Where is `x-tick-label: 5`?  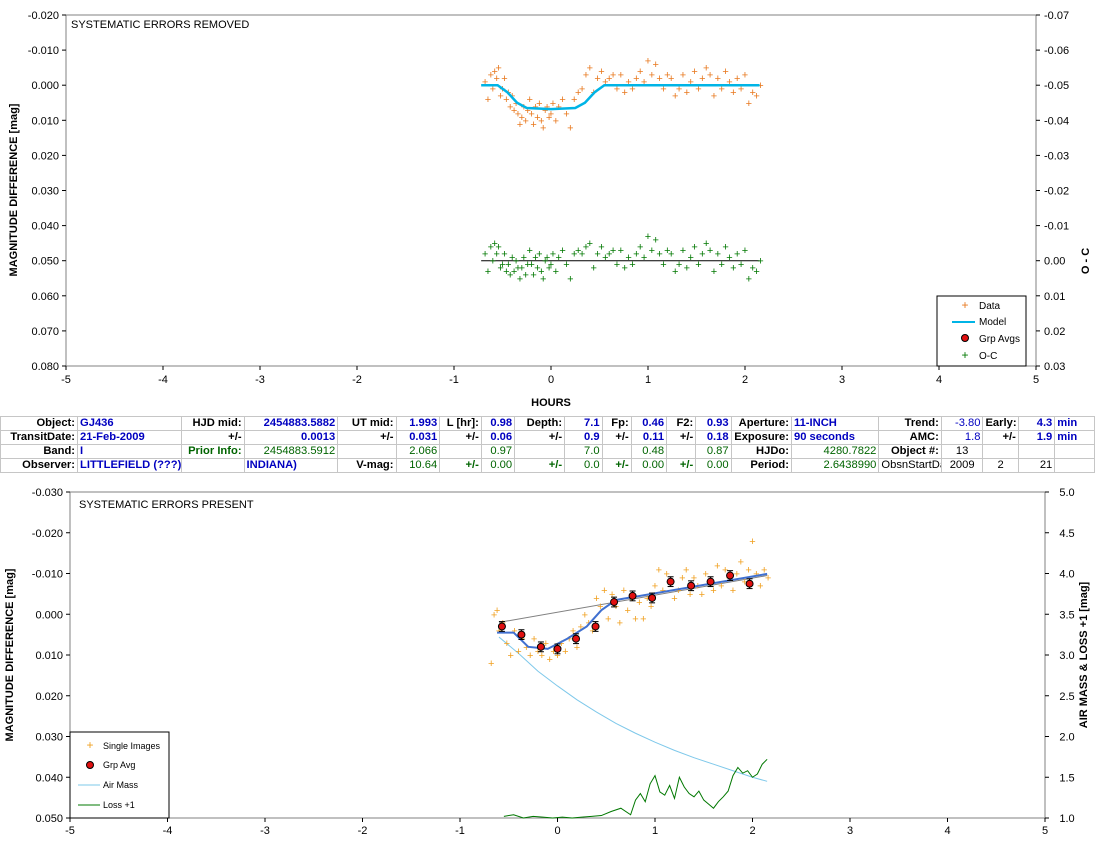
x-tick-label: 5 is located at coordinates (1036, 380).